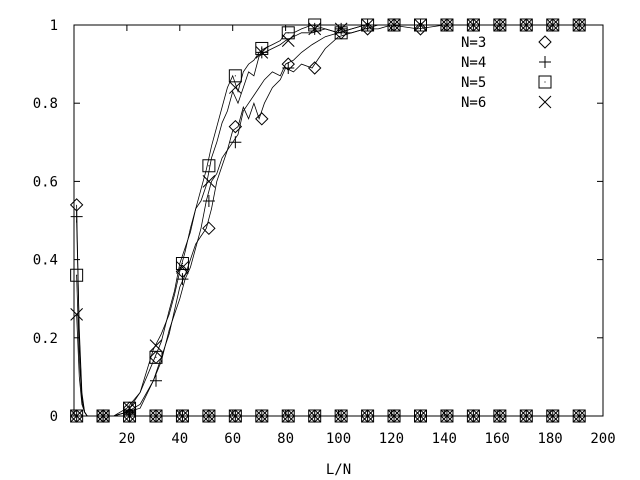  Describe the element at coordinates (54, 26) in the screenshot. I see `y-tick-label: 1` at that location.